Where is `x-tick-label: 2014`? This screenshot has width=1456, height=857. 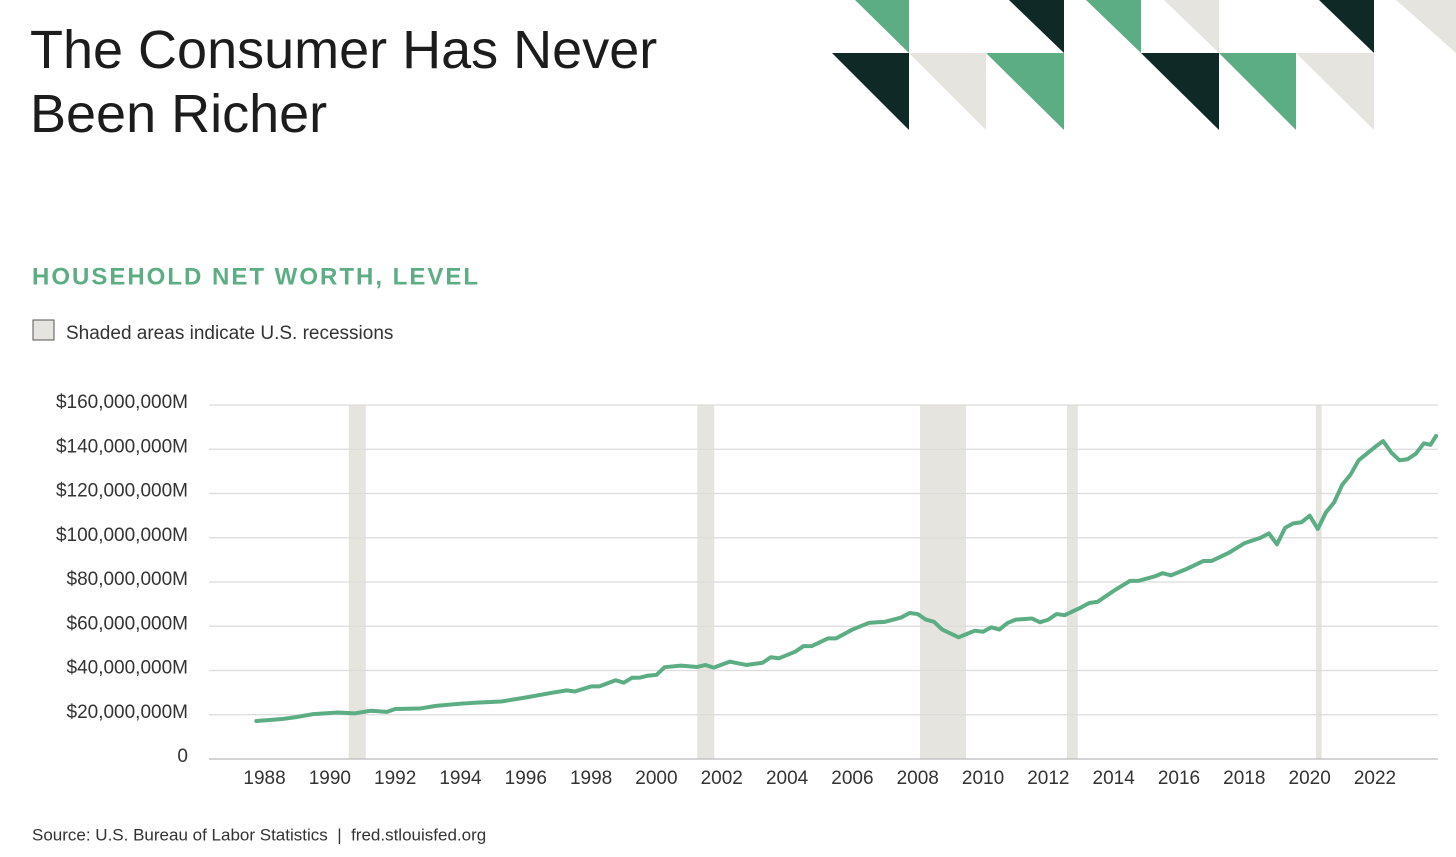 x-tick-label: 2014 is located at coordinates (1114, 778).